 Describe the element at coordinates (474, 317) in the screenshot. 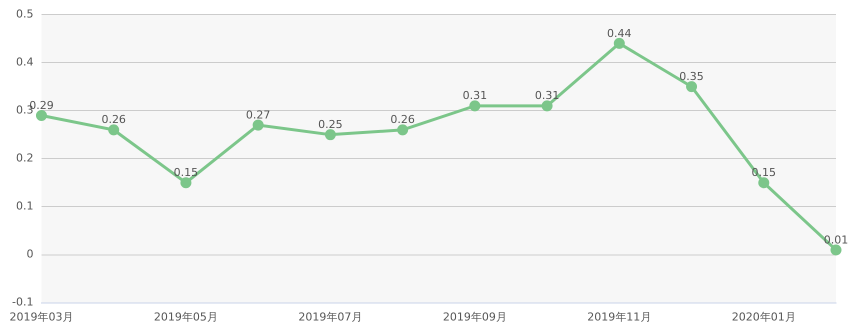

I see `x-tick-label: 2019年09月` at that location.